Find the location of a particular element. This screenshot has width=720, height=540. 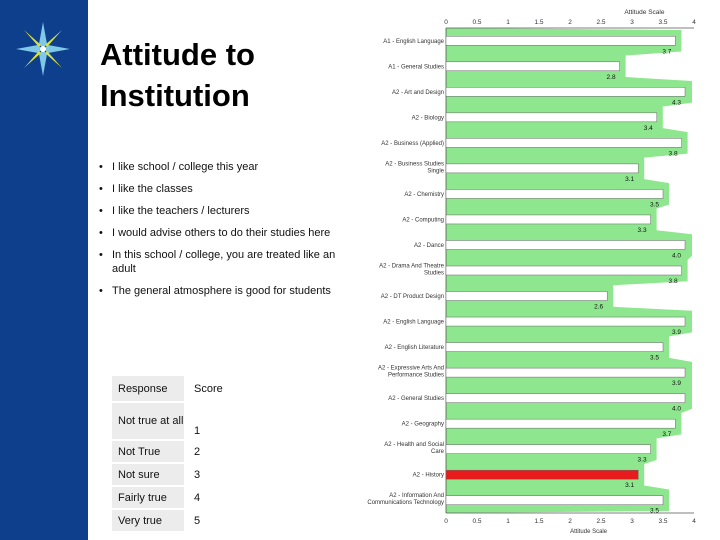

category-label: A2 - Chemistry is located at coordinates (424, 195).